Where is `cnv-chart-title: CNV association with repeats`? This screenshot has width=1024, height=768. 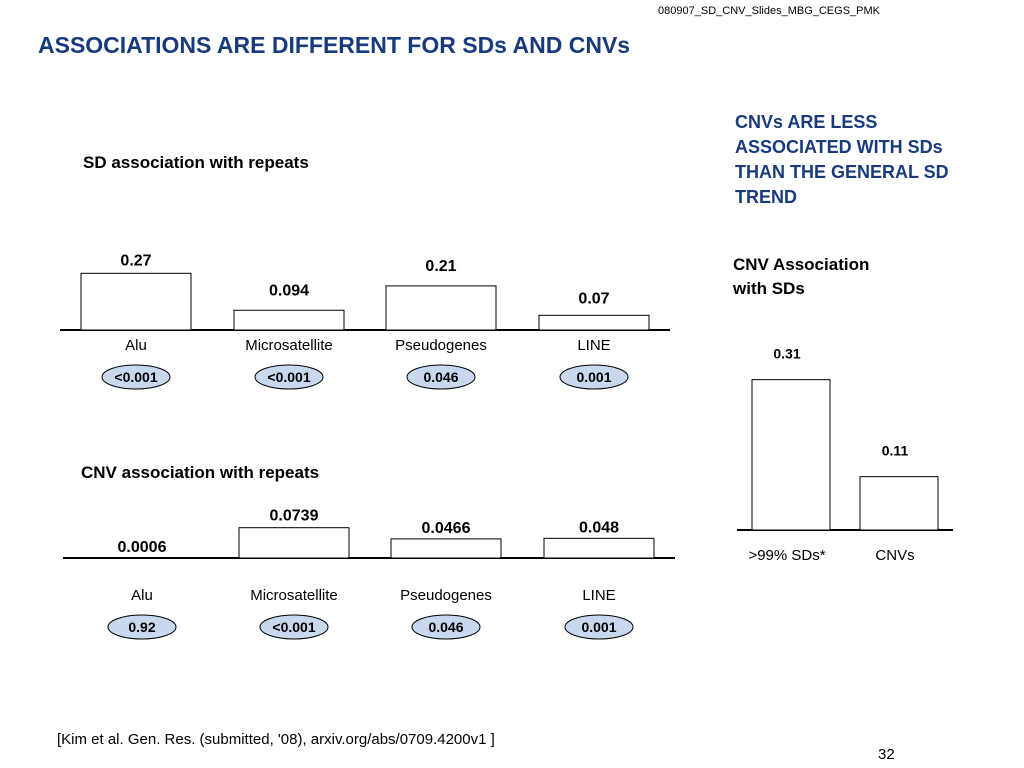 cnv-chart-title: CNV association with repeats is located at coordinates (200, 472).